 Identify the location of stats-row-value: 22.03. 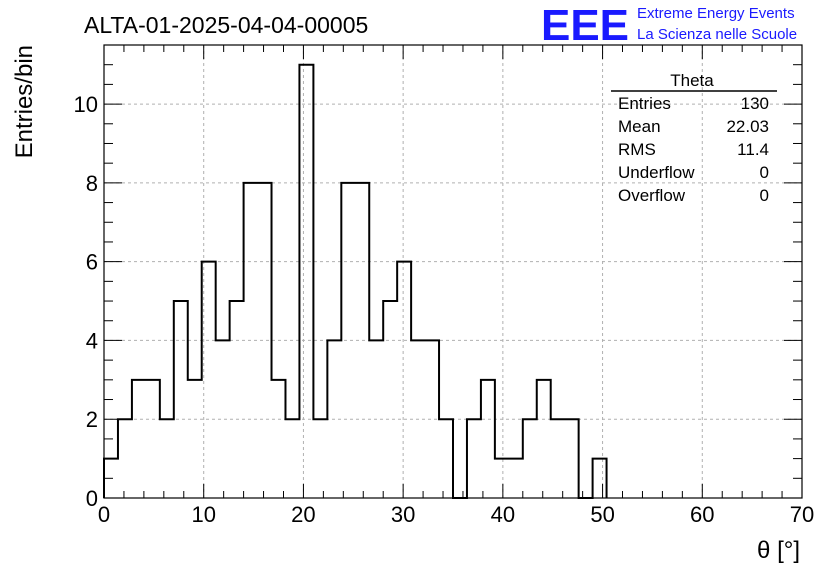
(747, 126).